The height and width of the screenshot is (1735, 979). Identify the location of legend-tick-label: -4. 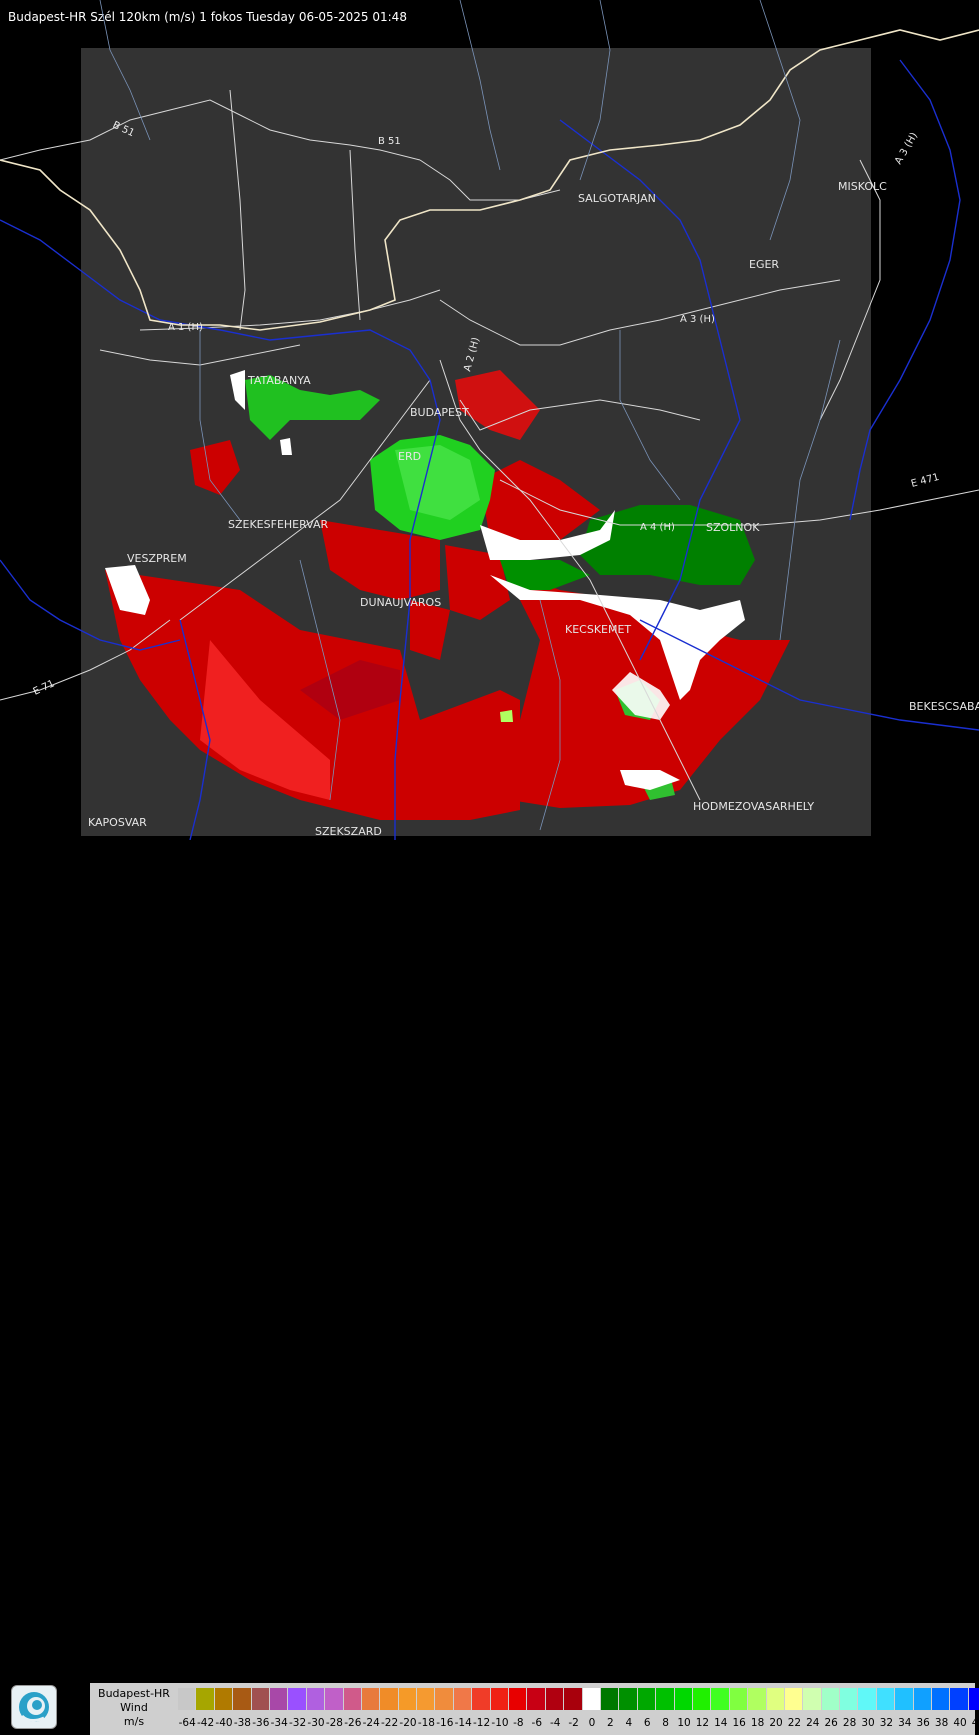
(555, 1723).